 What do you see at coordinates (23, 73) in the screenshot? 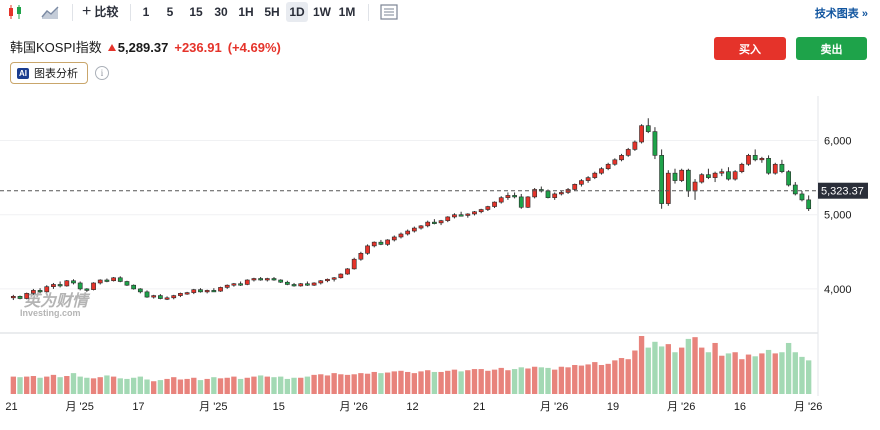
I see `ai-badge: AI` at bounding box center [23, 73].